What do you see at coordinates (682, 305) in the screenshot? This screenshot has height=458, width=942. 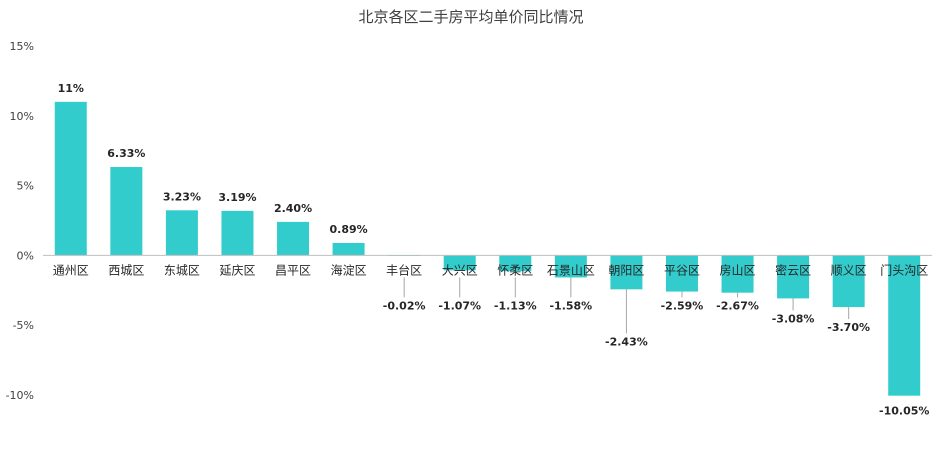 I see `data-label: -2.59%` at bounding box center [682, 305].